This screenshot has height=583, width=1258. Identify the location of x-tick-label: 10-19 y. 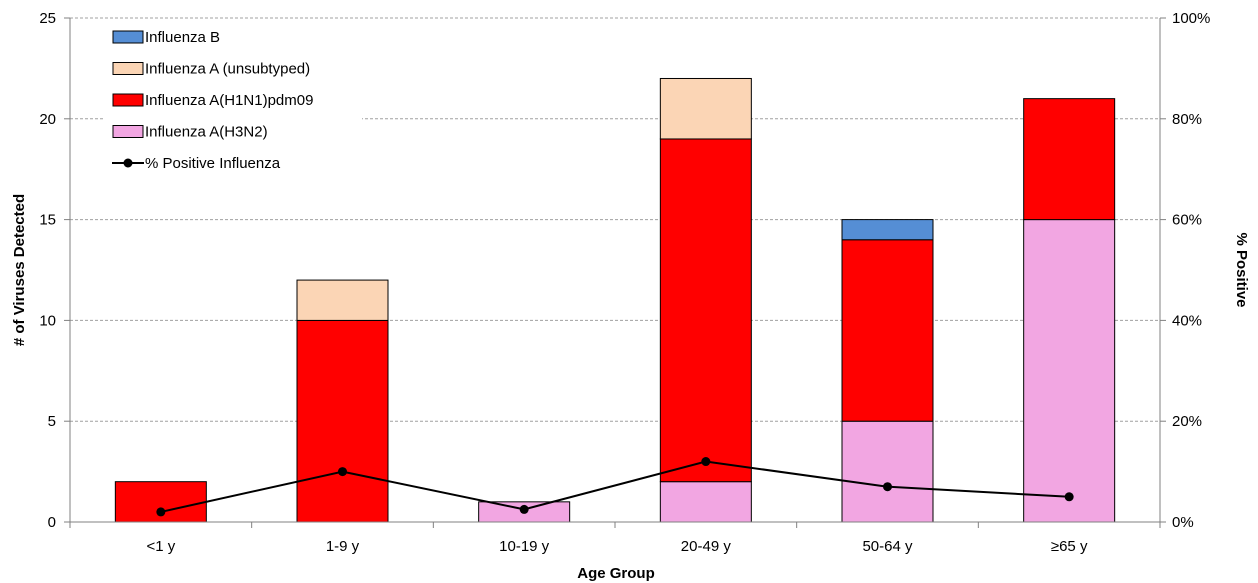
(524, 546).